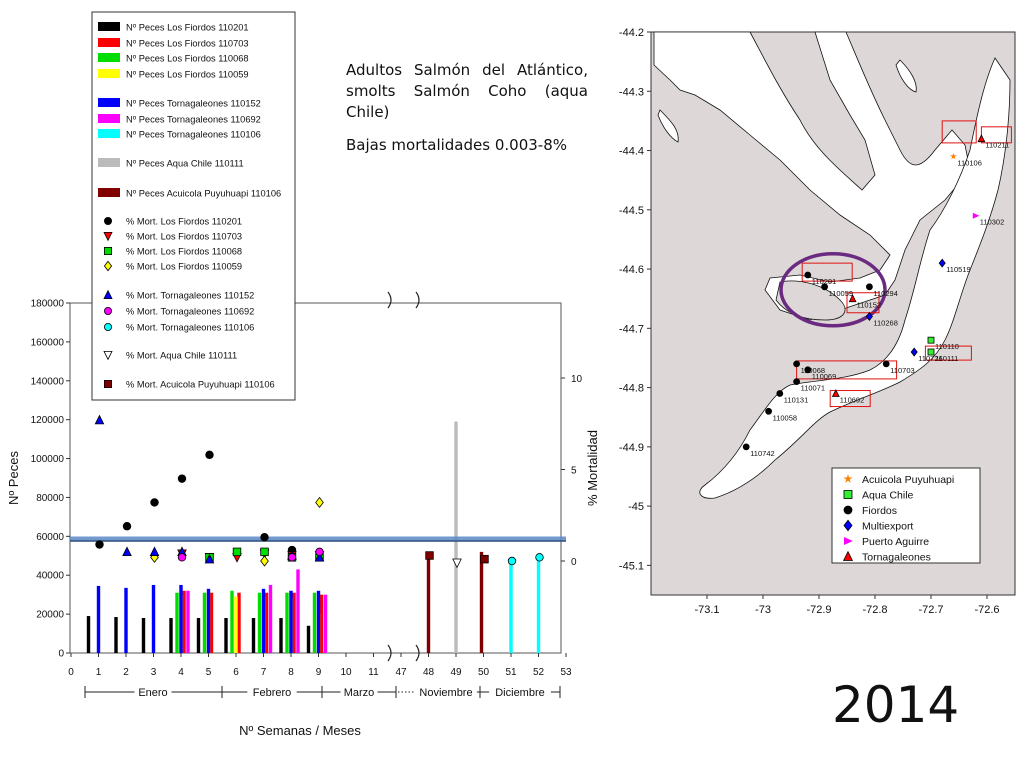 Image resolution: width=1024 pixels, height=768 pixels. Describe the element at coordinates (631, 33) in the screenshot. I see `map-y-tick-label: -44.2` at that location.